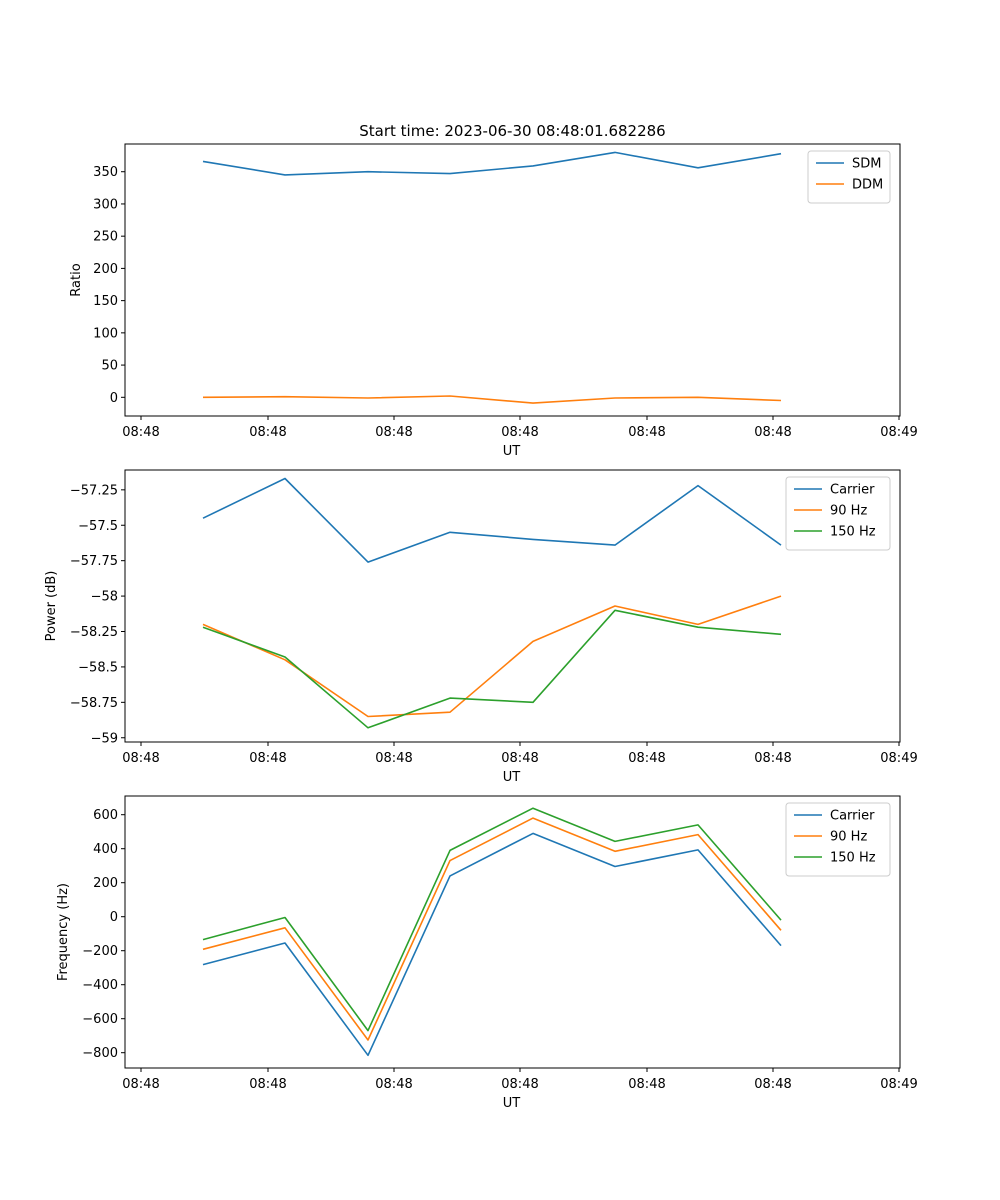  What do you see at coordinates (76, 279) in the screenshot?
I see `y-axis-label: Ratio` at bounding box center [76, 279].